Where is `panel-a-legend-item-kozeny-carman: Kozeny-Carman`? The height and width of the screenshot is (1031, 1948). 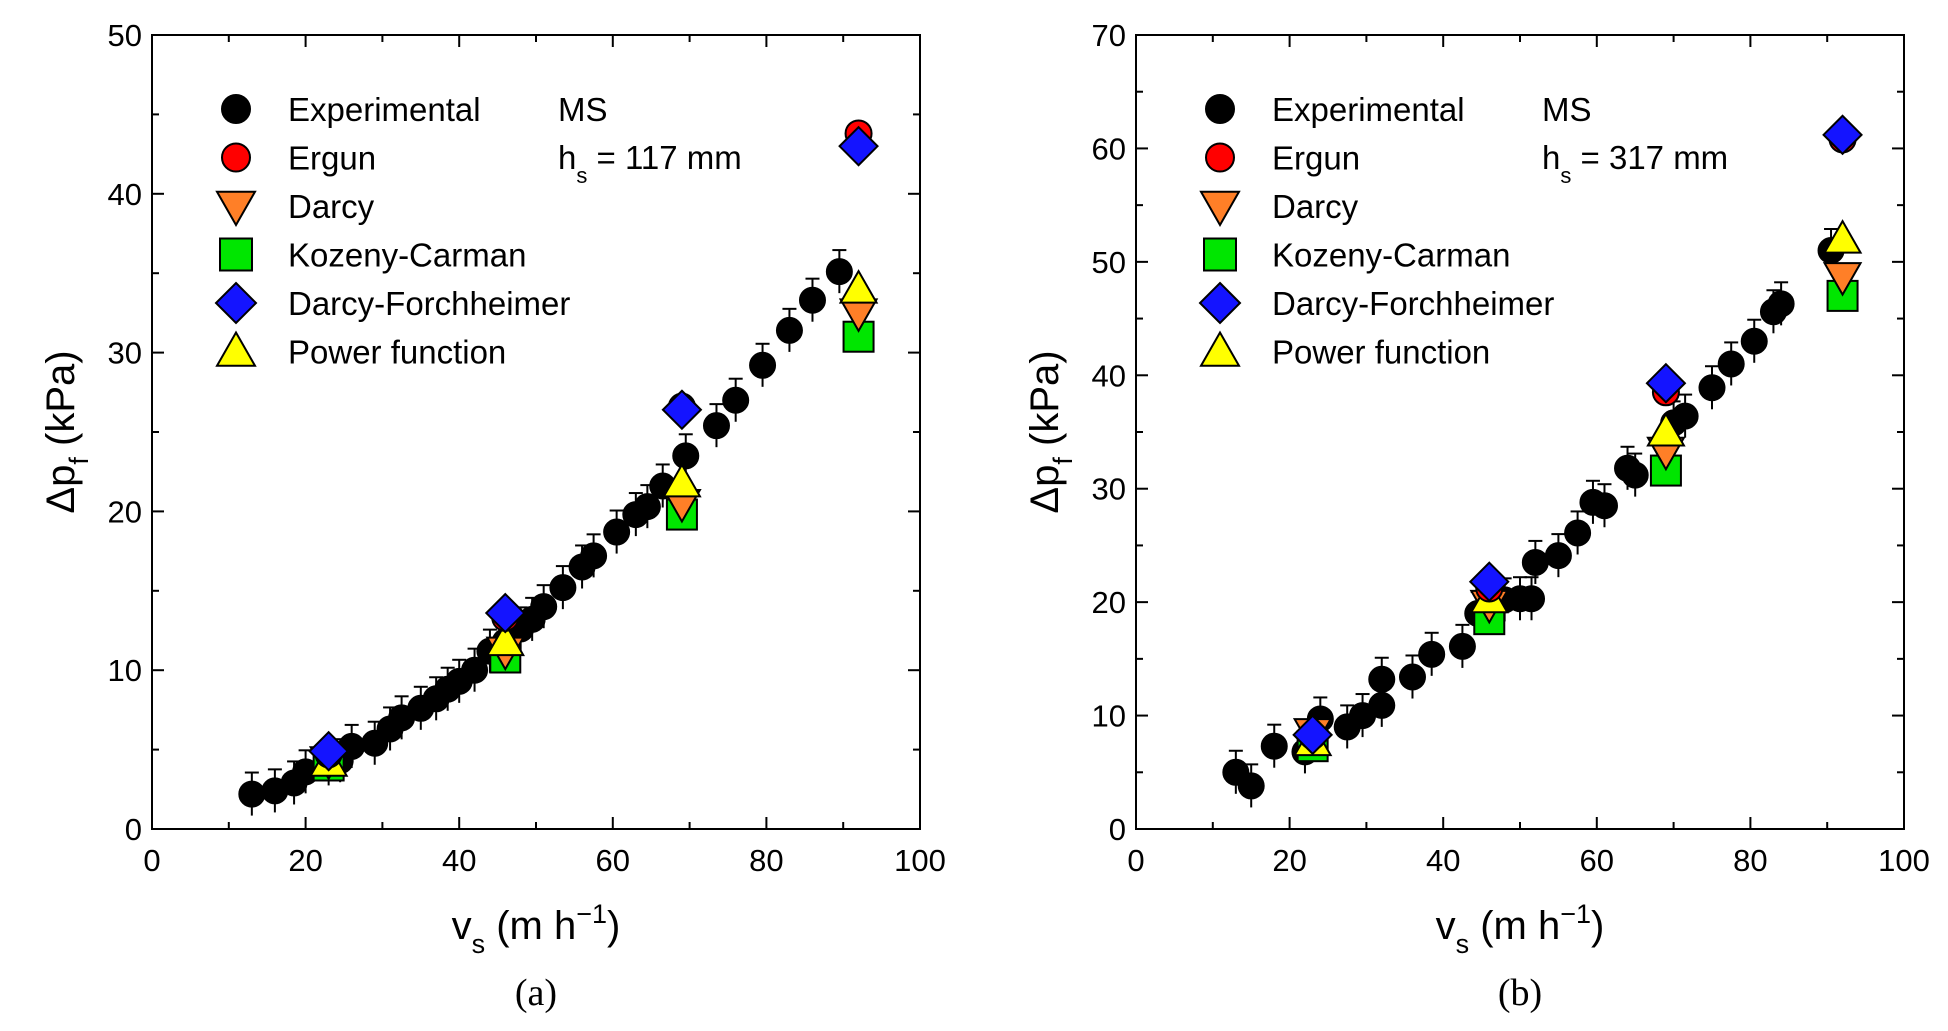
panel-a-legend-item-kozeny-carman: Kozeny-Carman is located at coordinates (372, 255).